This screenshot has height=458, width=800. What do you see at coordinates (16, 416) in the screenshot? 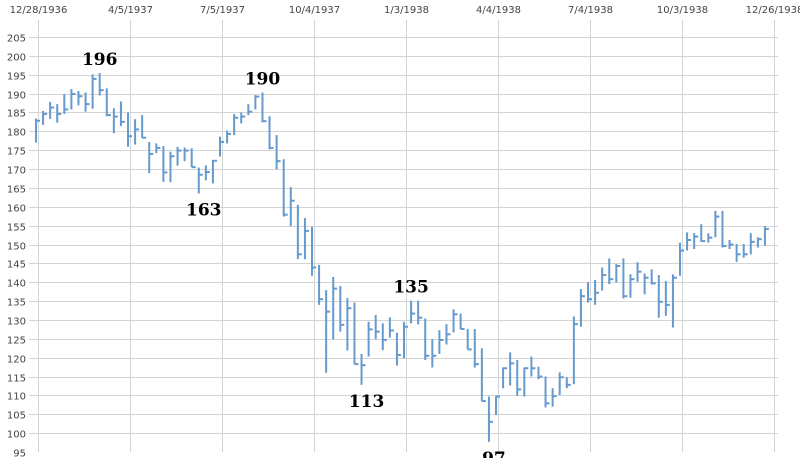
I see `y-tick-label: 105` at bounding box center [16, 416].